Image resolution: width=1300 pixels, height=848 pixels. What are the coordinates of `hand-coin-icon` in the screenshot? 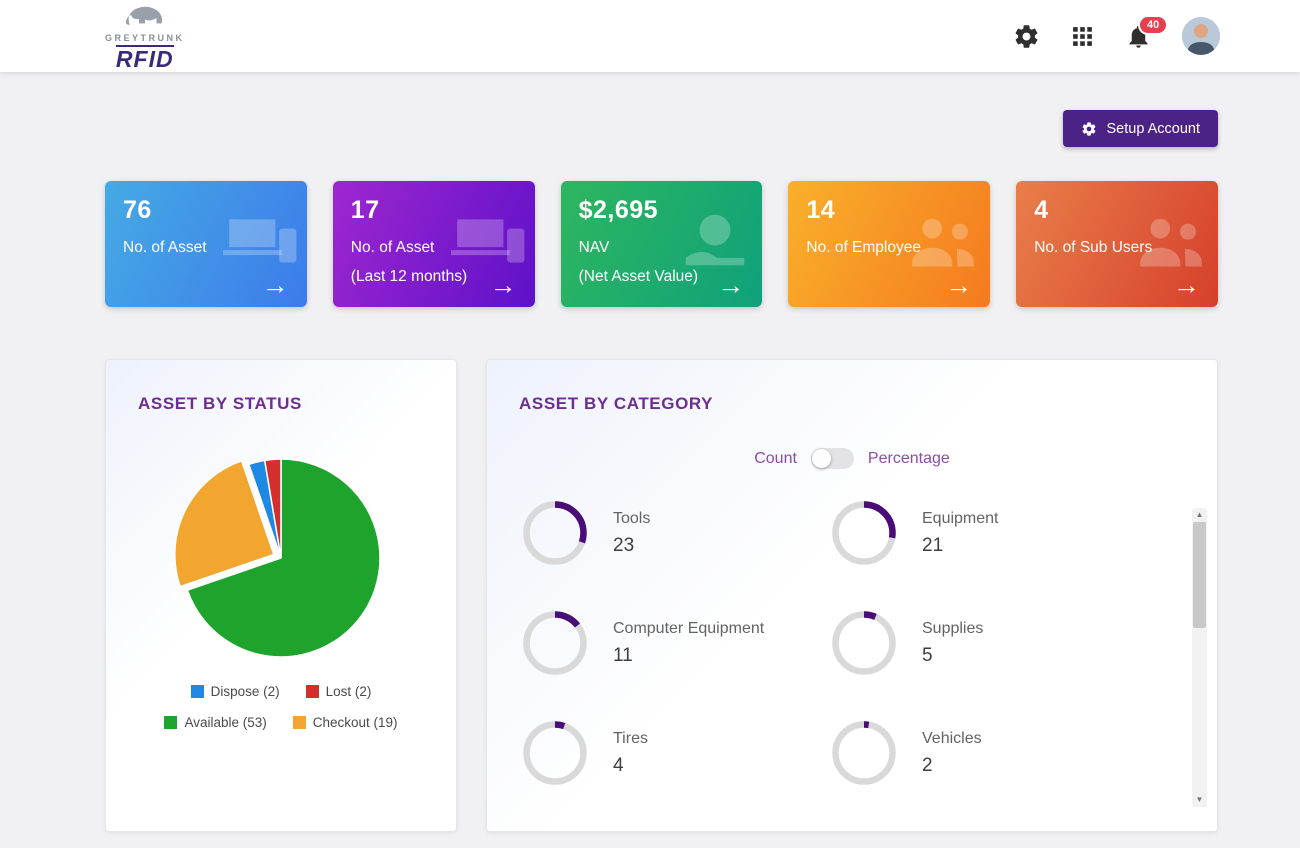 It's located at (715, 244).